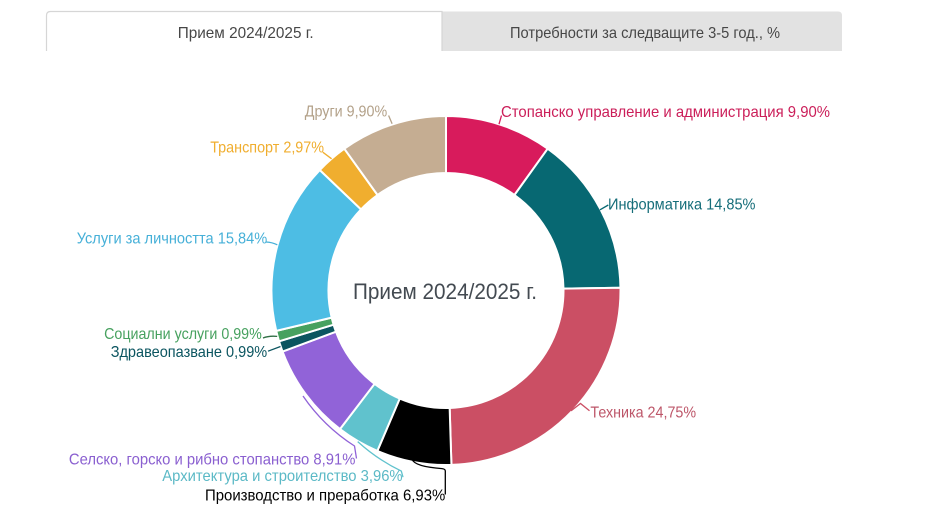 This screenshot has width=935, height=525. Describe the element at coordinates (682, 205) in the screenshot. I see `svg-text: Информатика 14,85%` at that location.